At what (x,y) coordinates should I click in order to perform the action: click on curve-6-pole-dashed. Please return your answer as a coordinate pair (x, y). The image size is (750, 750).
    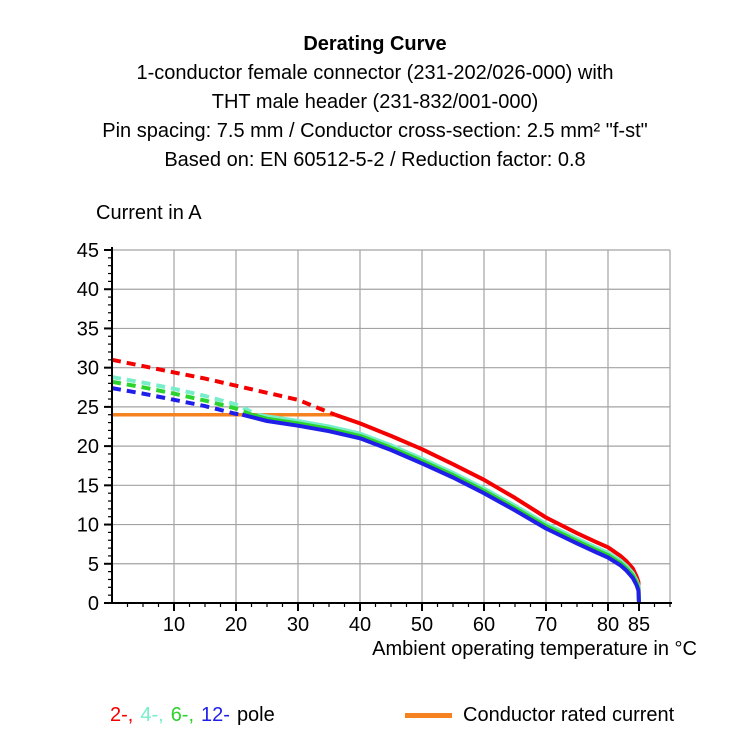
    Looking at the image, I should click on (182, 398).